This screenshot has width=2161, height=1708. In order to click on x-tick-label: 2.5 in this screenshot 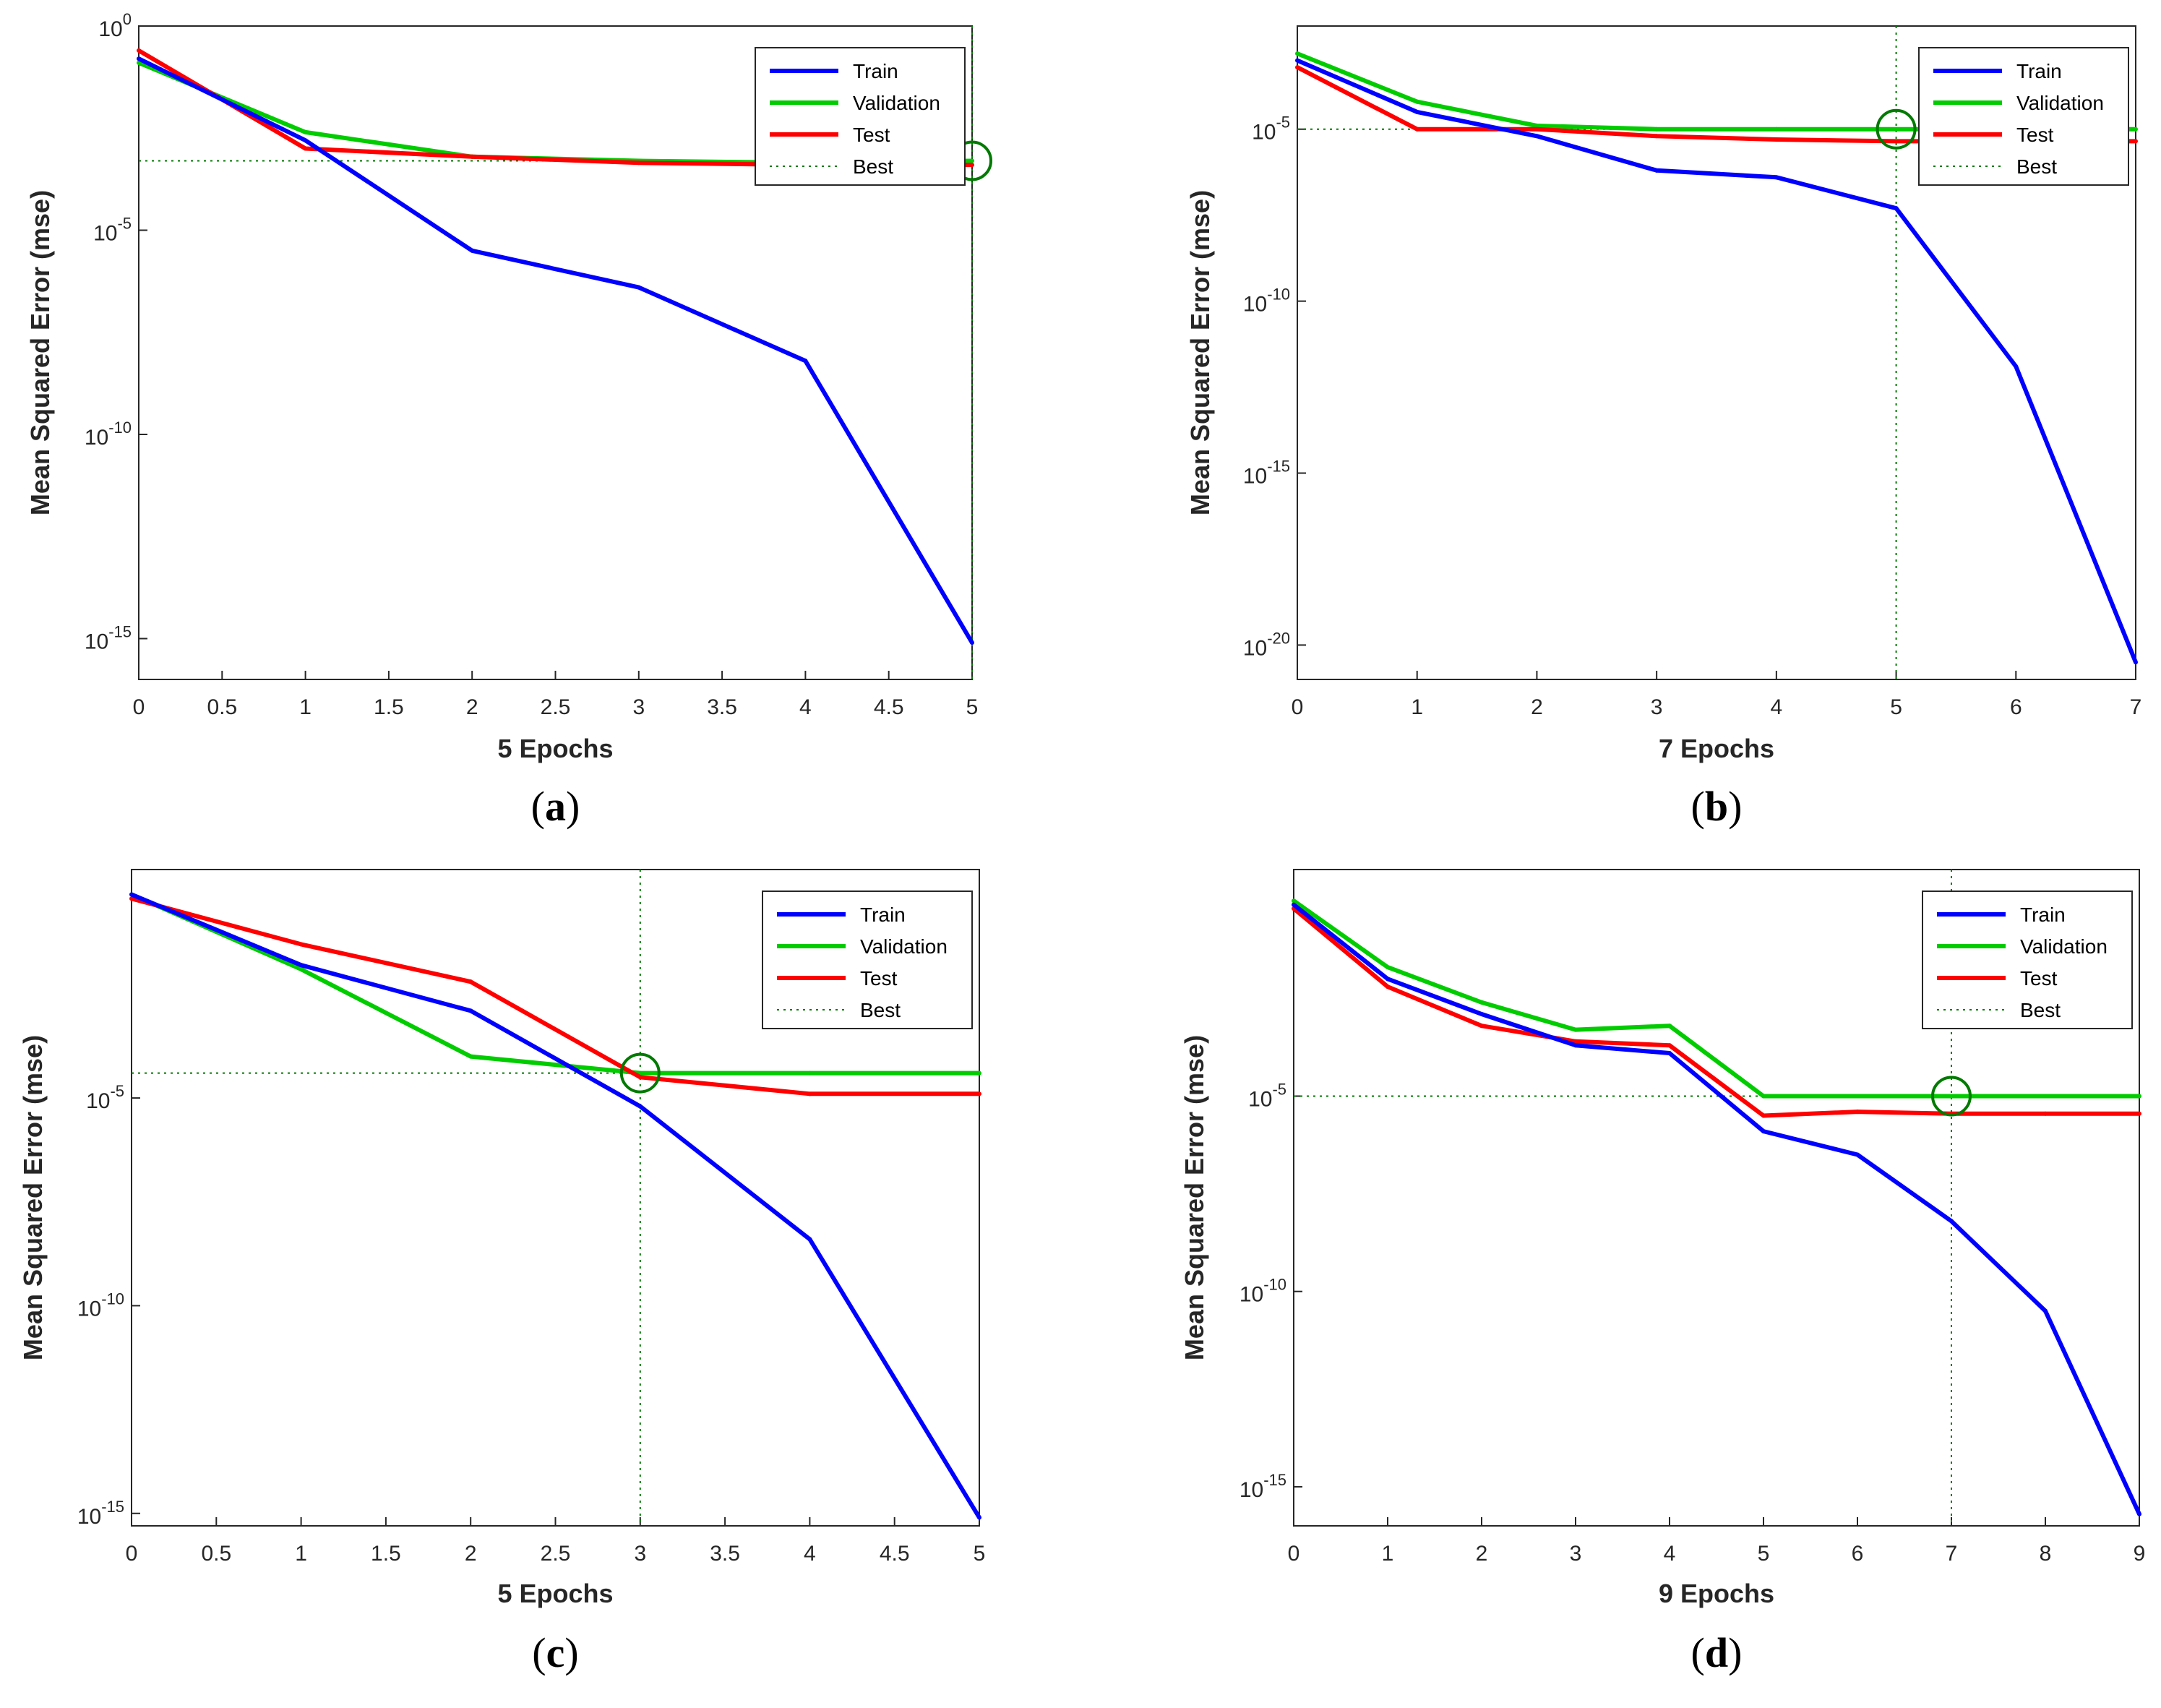, I will do `click(556, 1554)`.